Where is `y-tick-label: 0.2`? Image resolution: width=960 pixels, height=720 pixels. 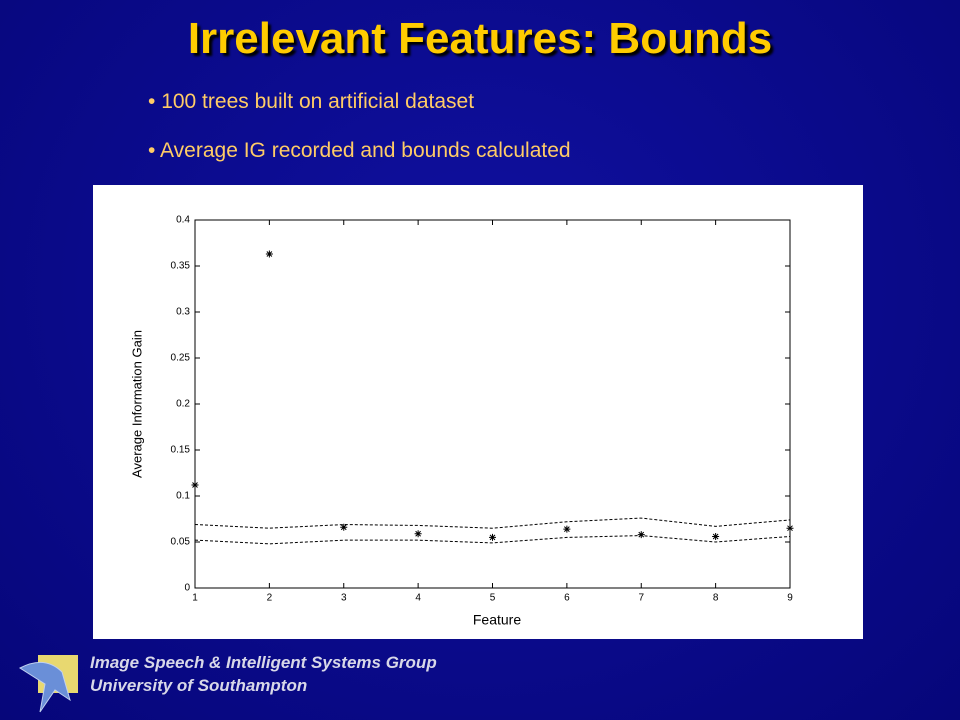
y-tick-label: 0.2 is located at coordinates (183, 404).